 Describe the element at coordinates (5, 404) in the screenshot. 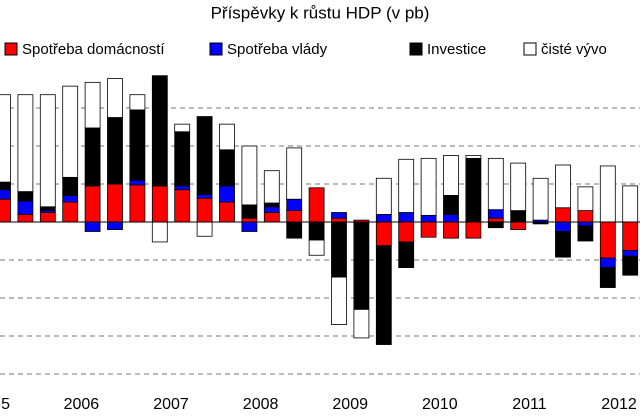

I see `x-tick-label: 5` at that location.